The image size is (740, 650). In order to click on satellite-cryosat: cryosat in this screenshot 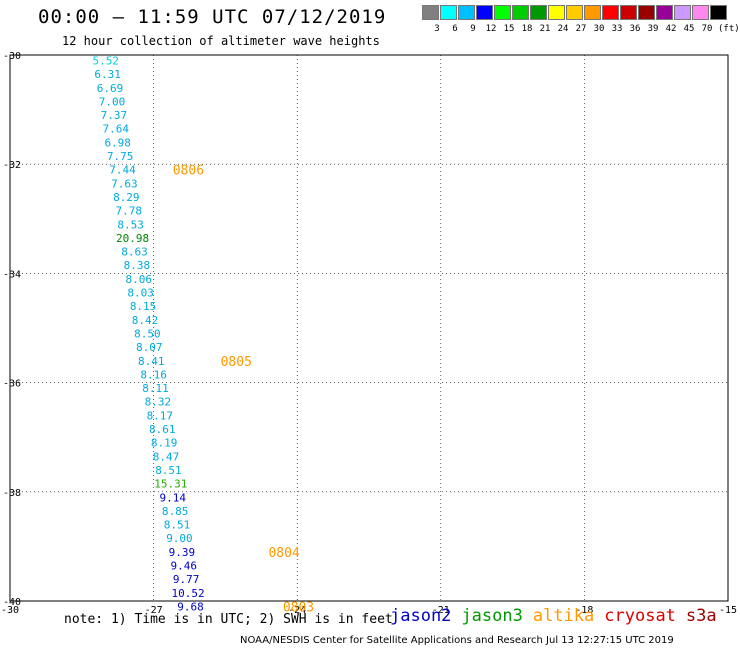, I will do `click(640, 616)`.